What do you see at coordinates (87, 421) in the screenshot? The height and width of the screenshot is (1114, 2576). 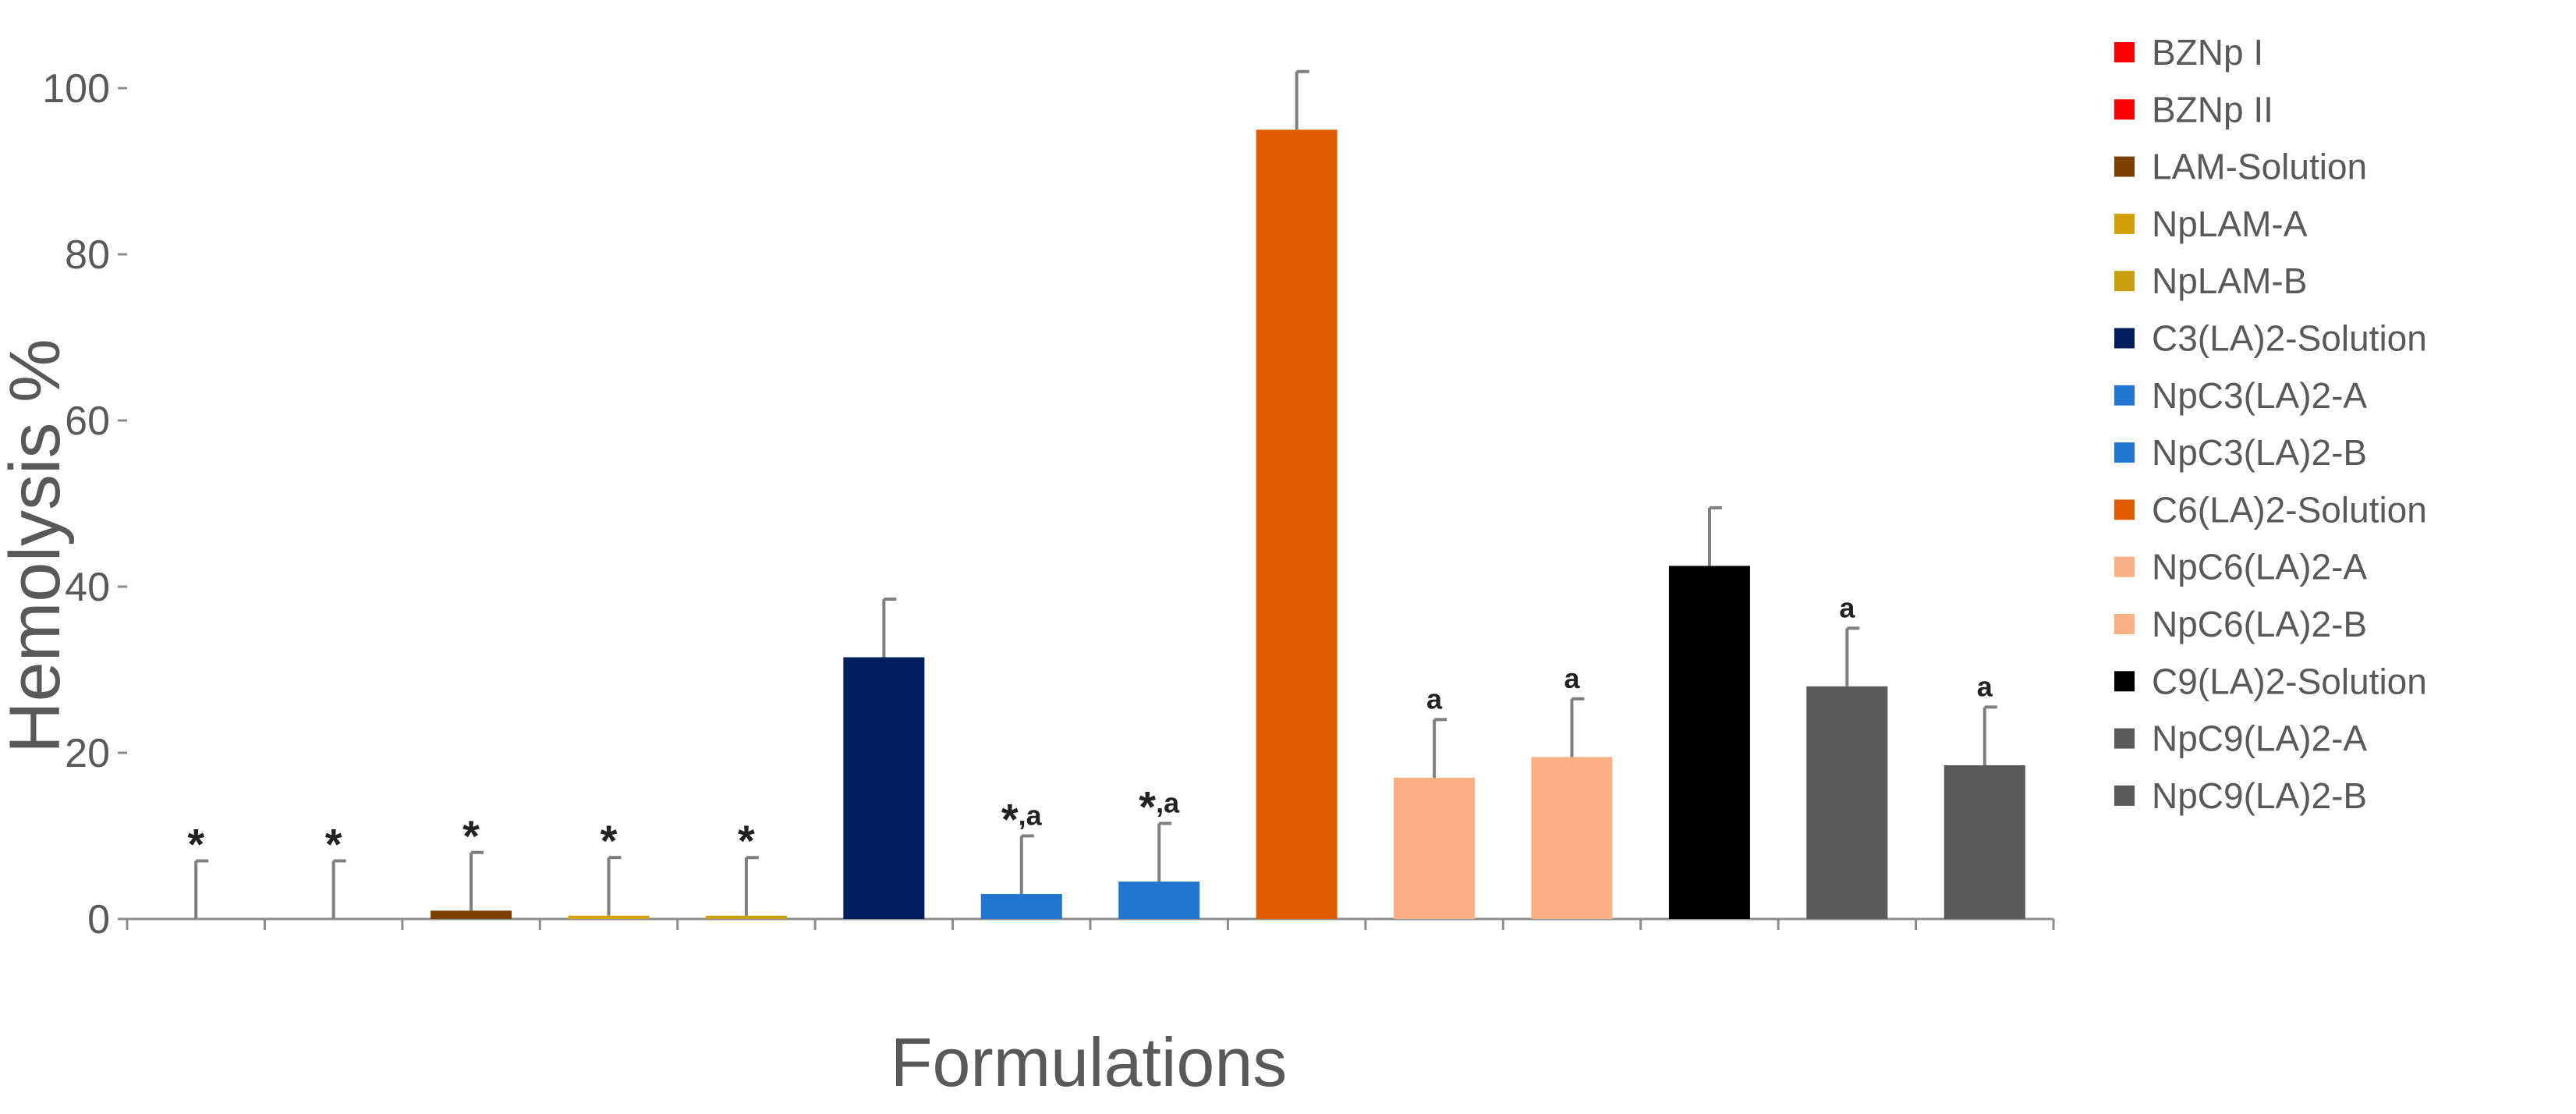 I see `y-tick-label-3: 60` at bounding box center [87, 421].